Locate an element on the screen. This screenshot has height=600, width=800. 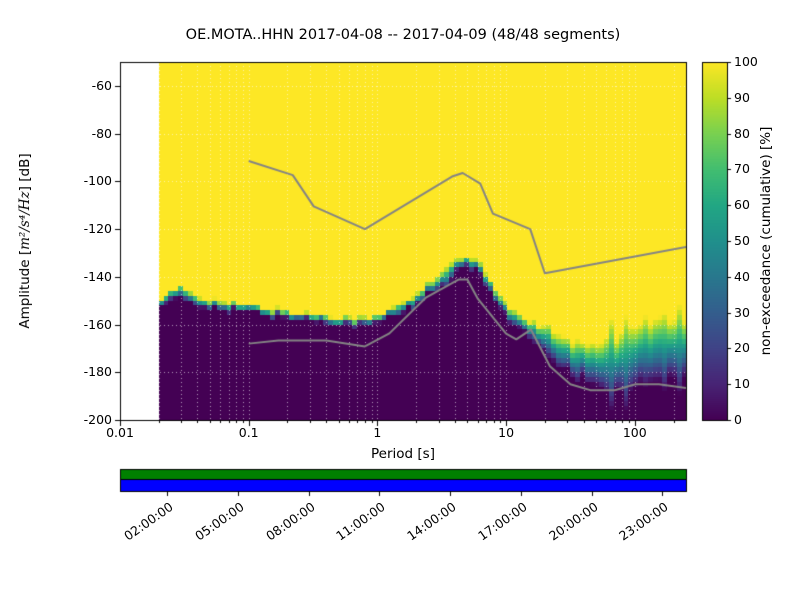
y-tick-label: -100 is located at coordinates (97, 181).